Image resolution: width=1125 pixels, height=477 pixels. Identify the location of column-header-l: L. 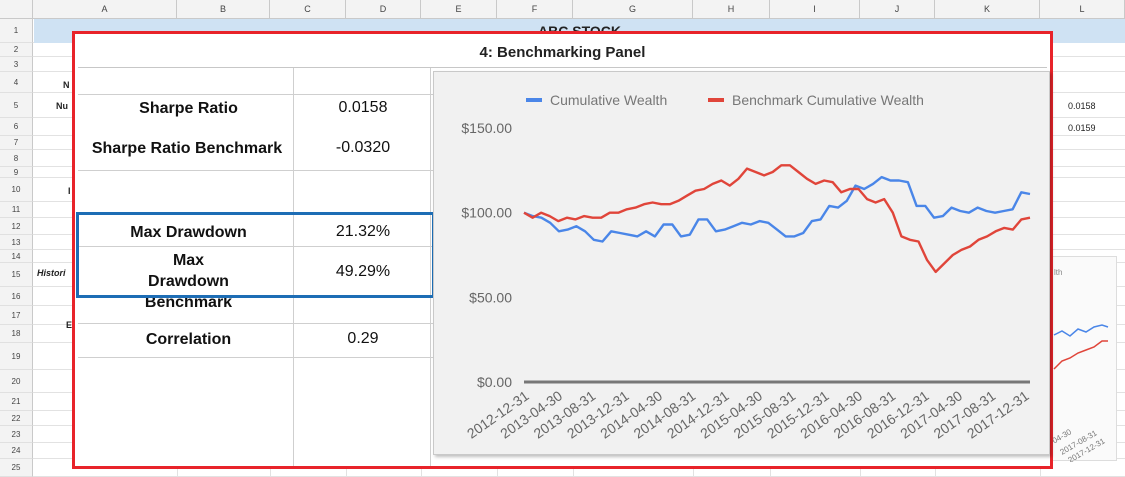
(1082, 9).